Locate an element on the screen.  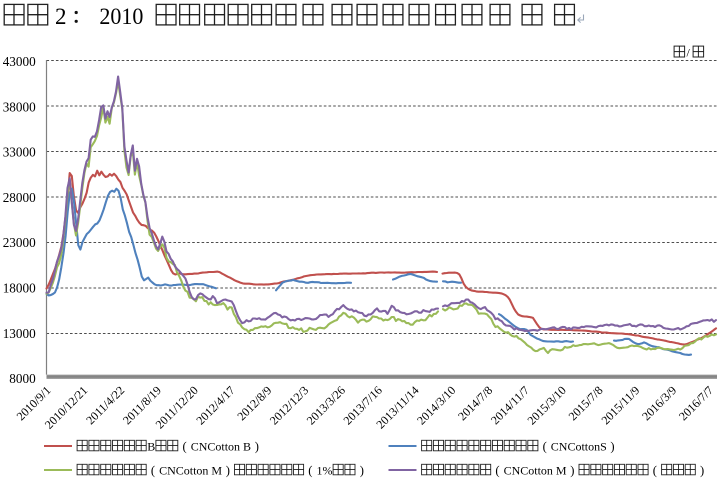
svg-text: 23000 is located at coordinates (19, 242).